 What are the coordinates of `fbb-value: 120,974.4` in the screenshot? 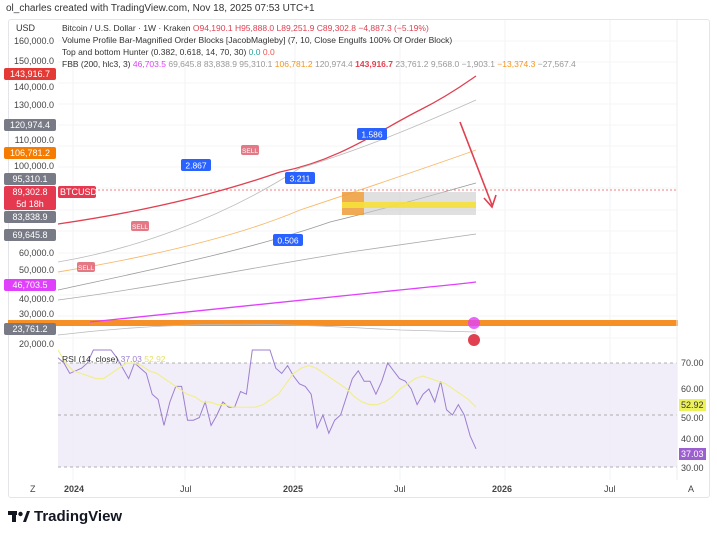 It's located at (333, 64).